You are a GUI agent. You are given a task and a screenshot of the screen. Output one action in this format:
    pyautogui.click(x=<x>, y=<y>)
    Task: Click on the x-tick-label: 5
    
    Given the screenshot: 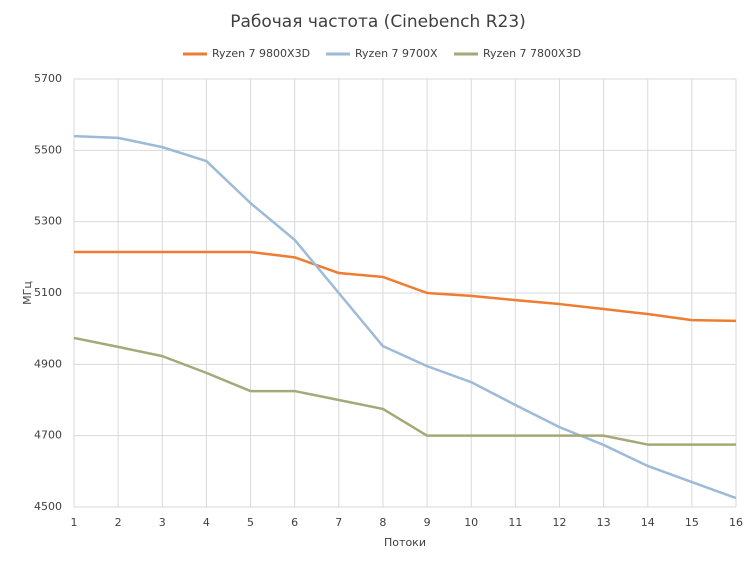 What is the action you would take?
    pyautogui.click(x=250, y=522)
    